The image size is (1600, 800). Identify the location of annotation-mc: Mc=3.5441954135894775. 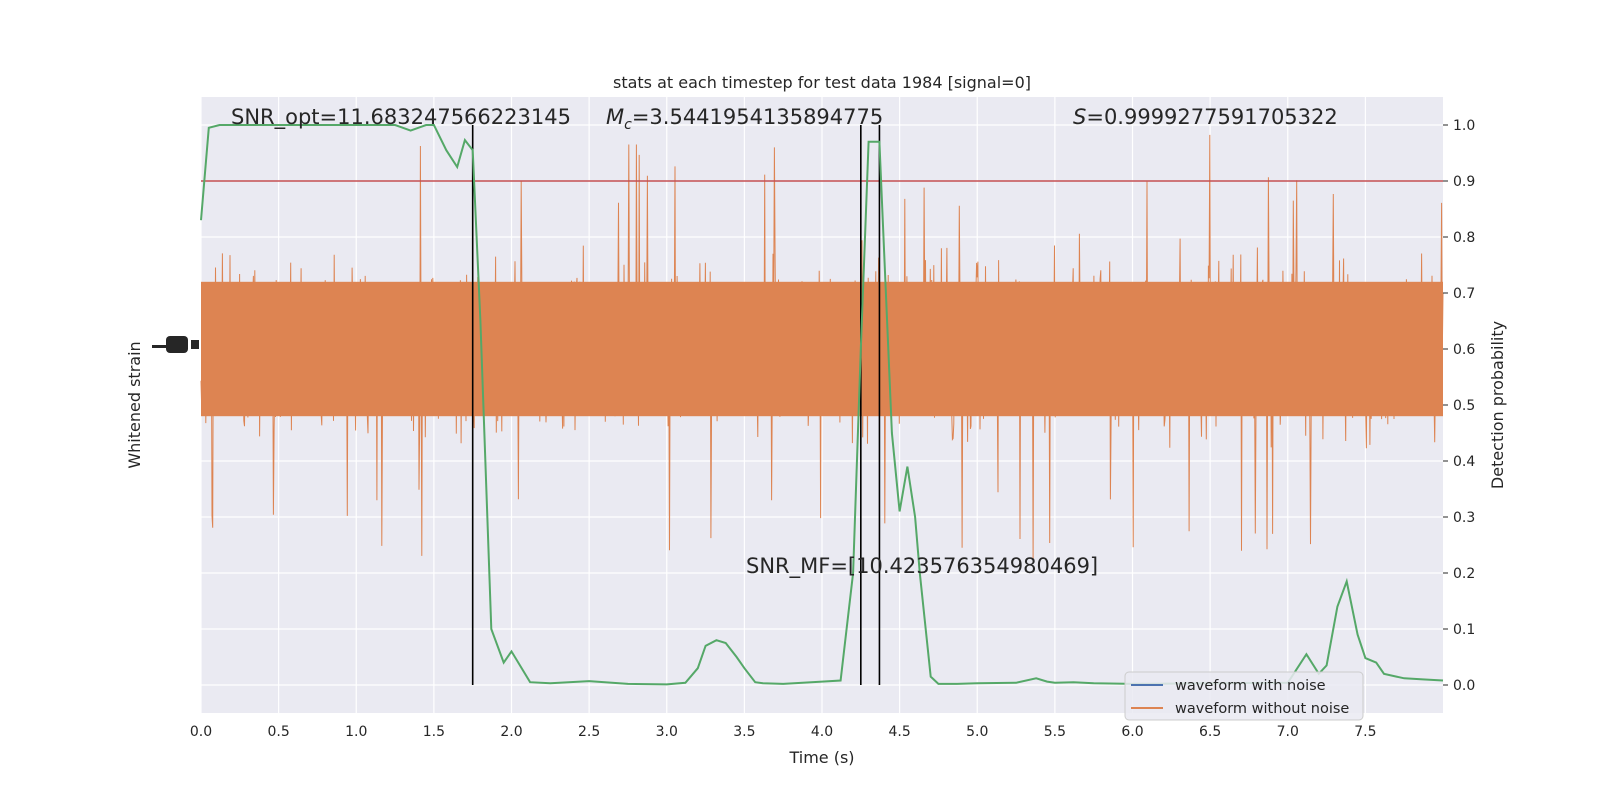
(744, 119).